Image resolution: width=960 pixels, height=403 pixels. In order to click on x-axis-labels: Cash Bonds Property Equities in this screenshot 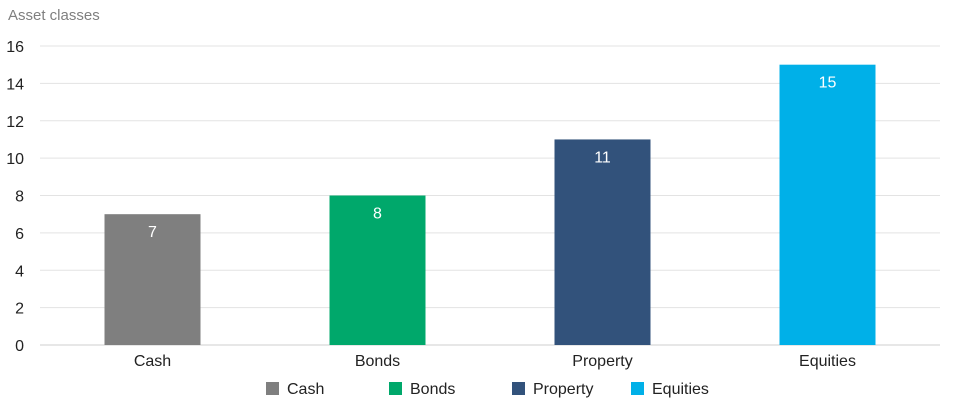, I will do `click(495, 361)`.